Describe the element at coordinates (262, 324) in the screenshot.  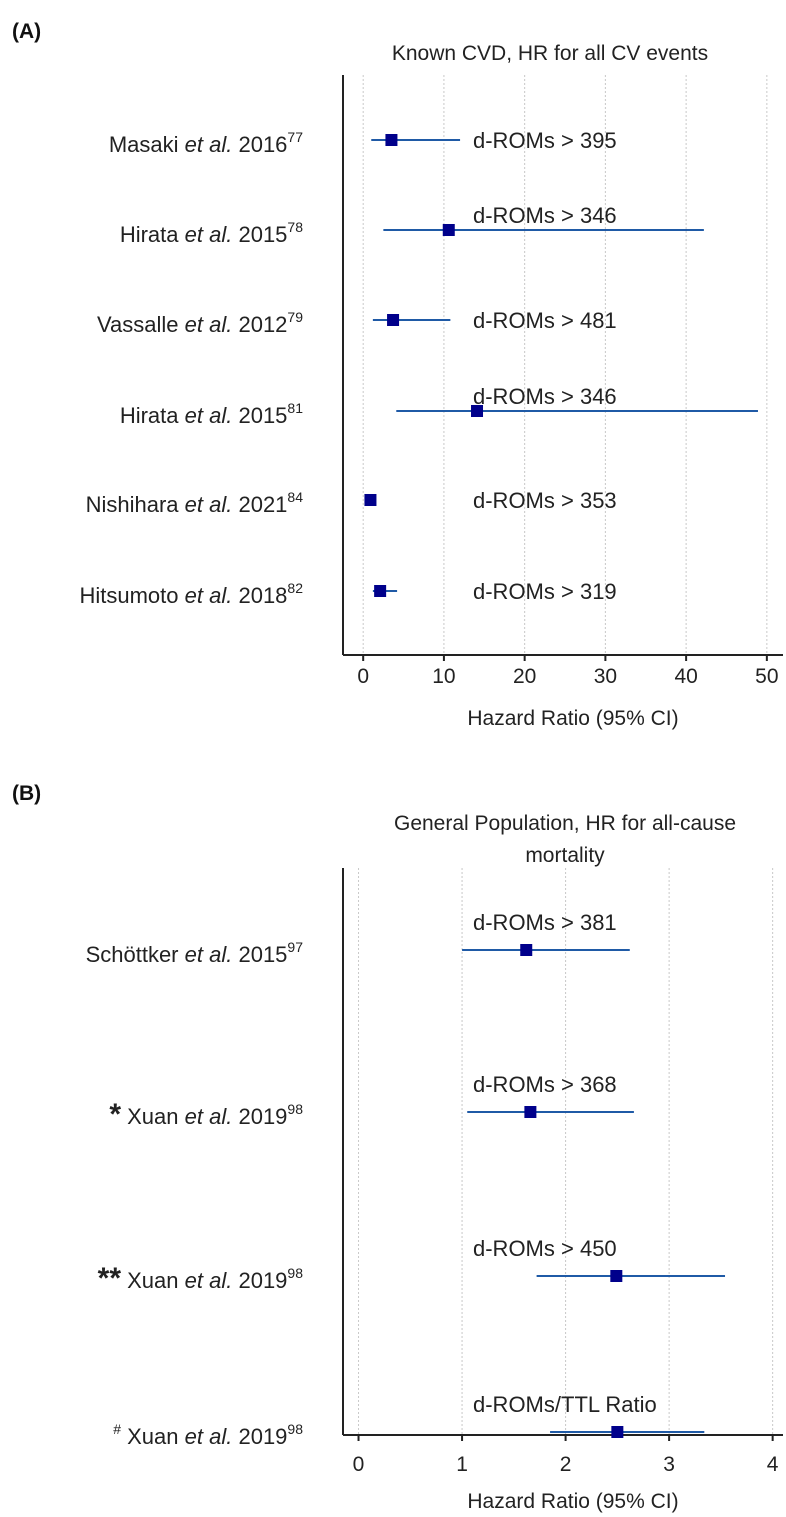
I see `study-year: 2012` at that location.